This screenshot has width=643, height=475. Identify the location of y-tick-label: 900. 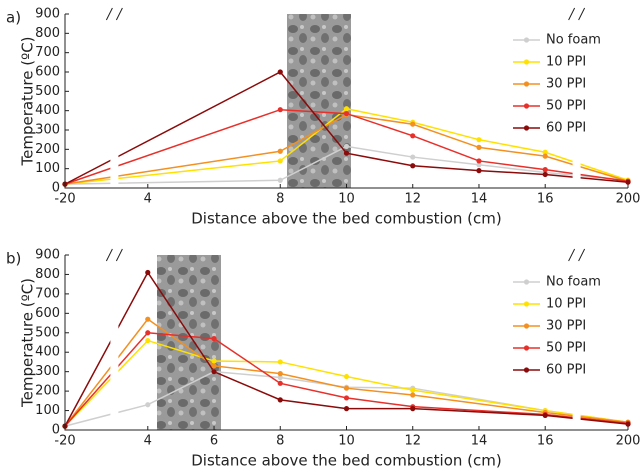
(47, 14).